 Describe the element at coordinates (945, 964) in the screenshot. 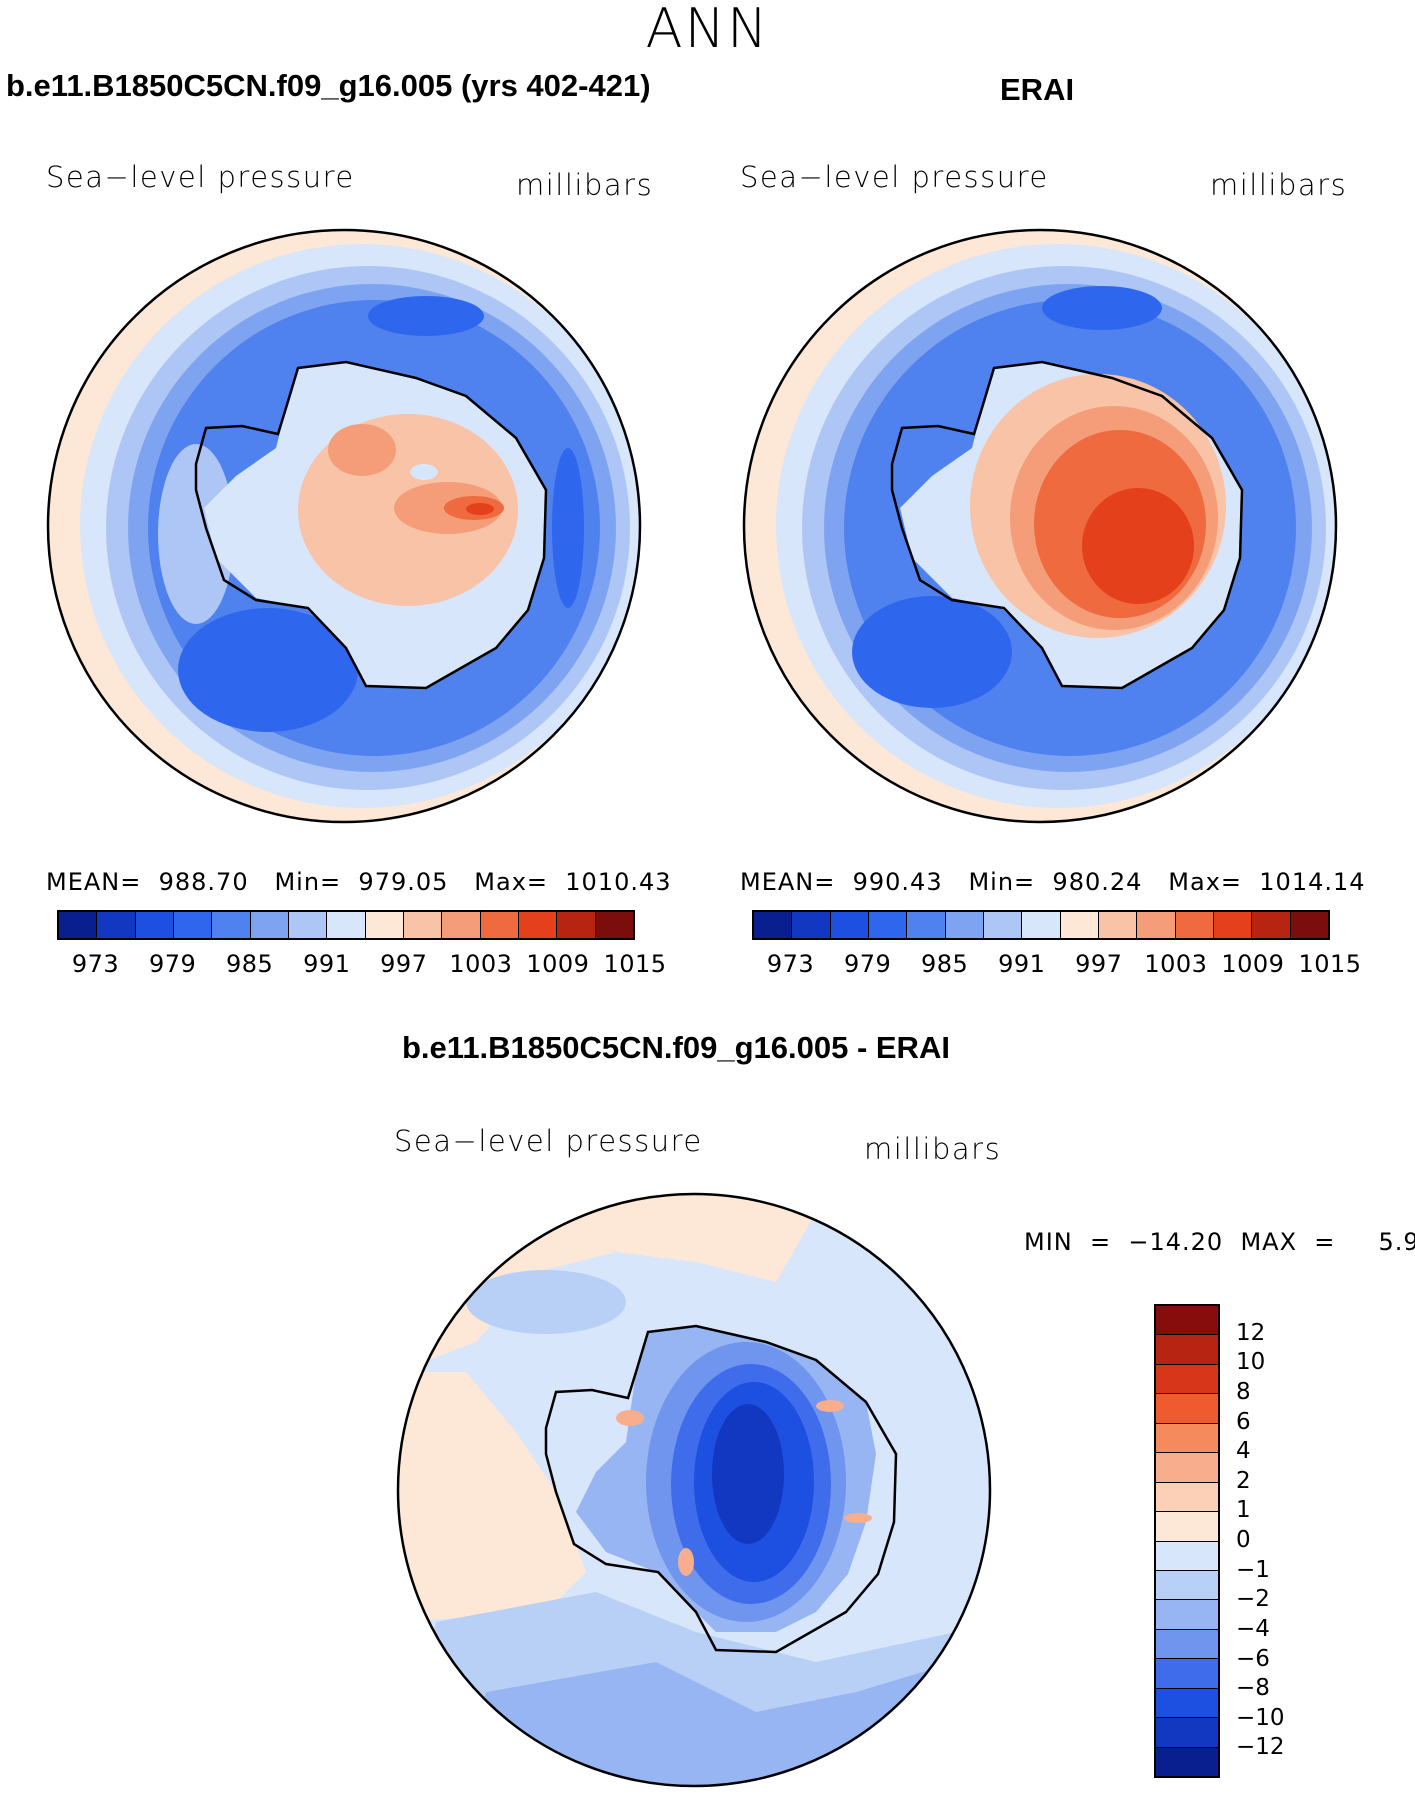

I see `colorbar-tick-label: 985` at that location.